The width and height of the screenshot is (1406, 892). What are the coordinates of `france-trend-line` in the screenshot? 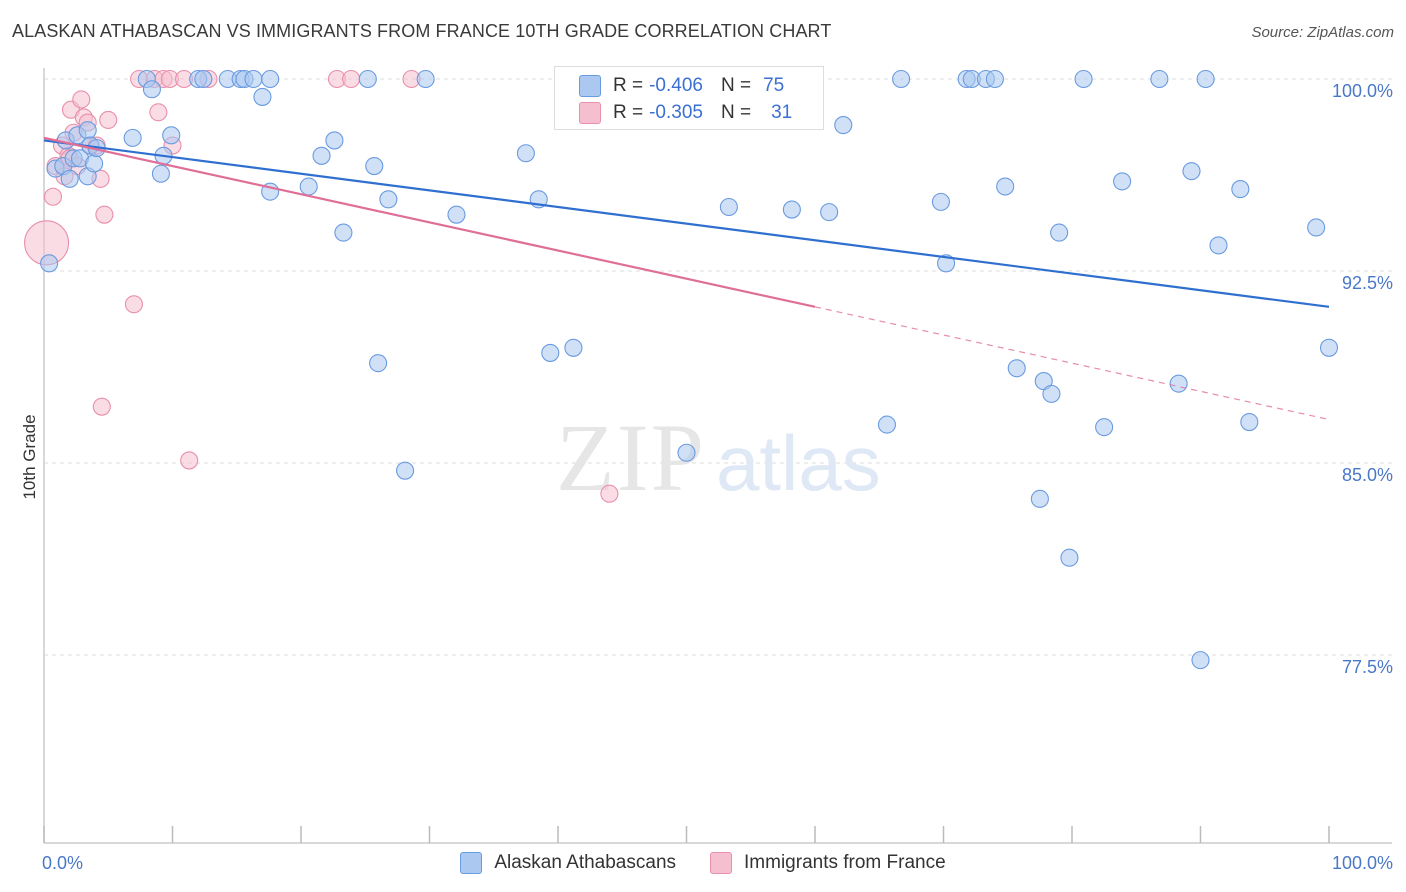 It's located at (429, 222).